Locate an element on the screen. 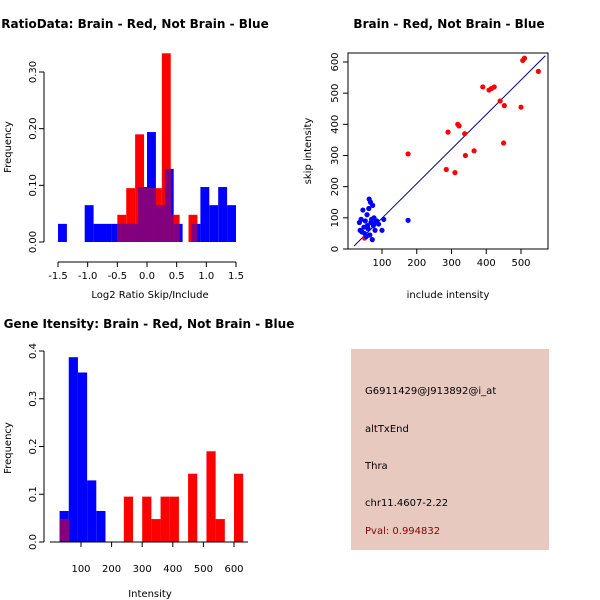  chart3-ytick-label-0: 0.0 is located at coordinates (33, 542).